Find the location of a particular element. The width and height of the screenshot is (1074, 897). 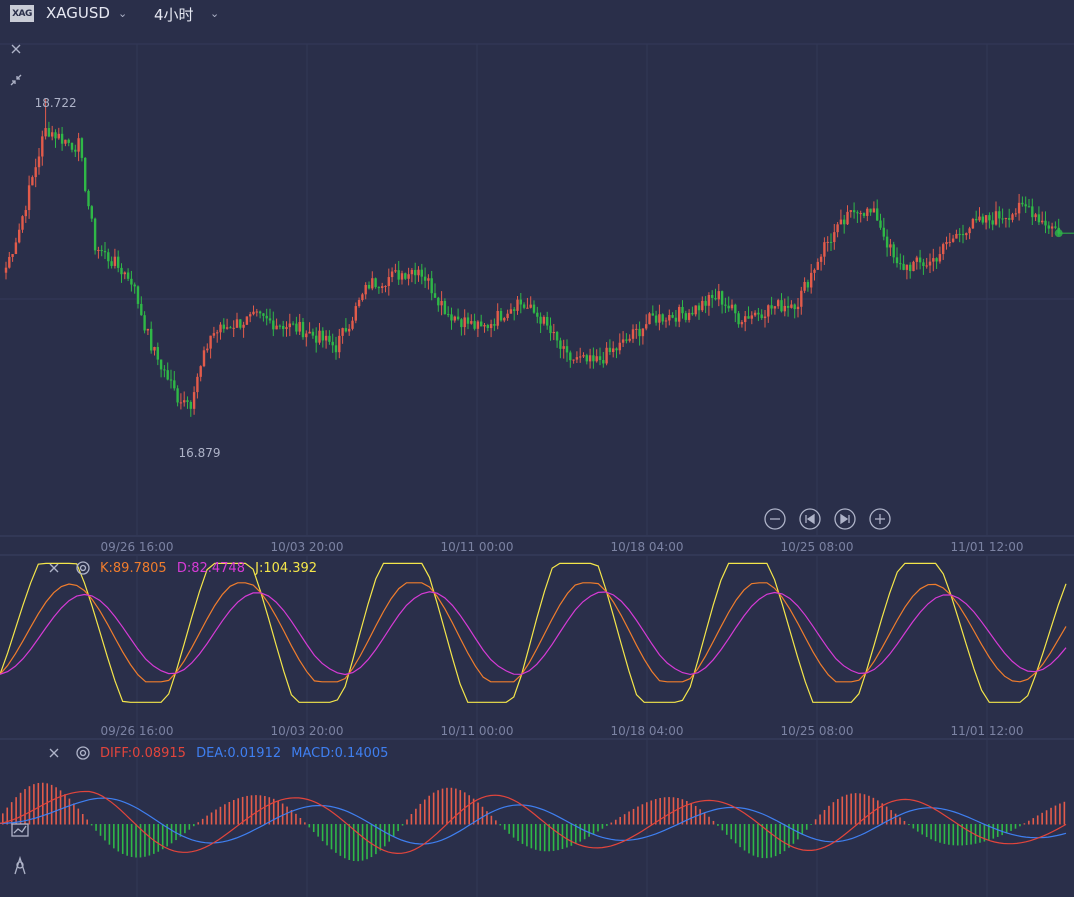

period-selector: 4小时 is located at coordinates (174, 15).